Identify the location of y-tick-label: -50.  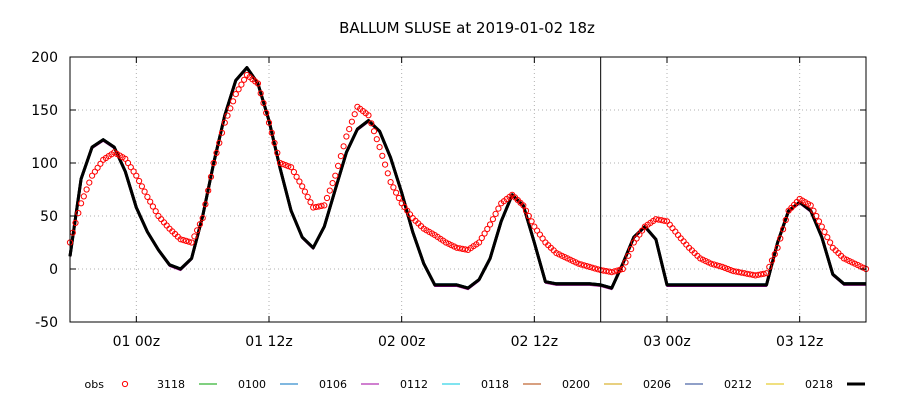
(46, 323).